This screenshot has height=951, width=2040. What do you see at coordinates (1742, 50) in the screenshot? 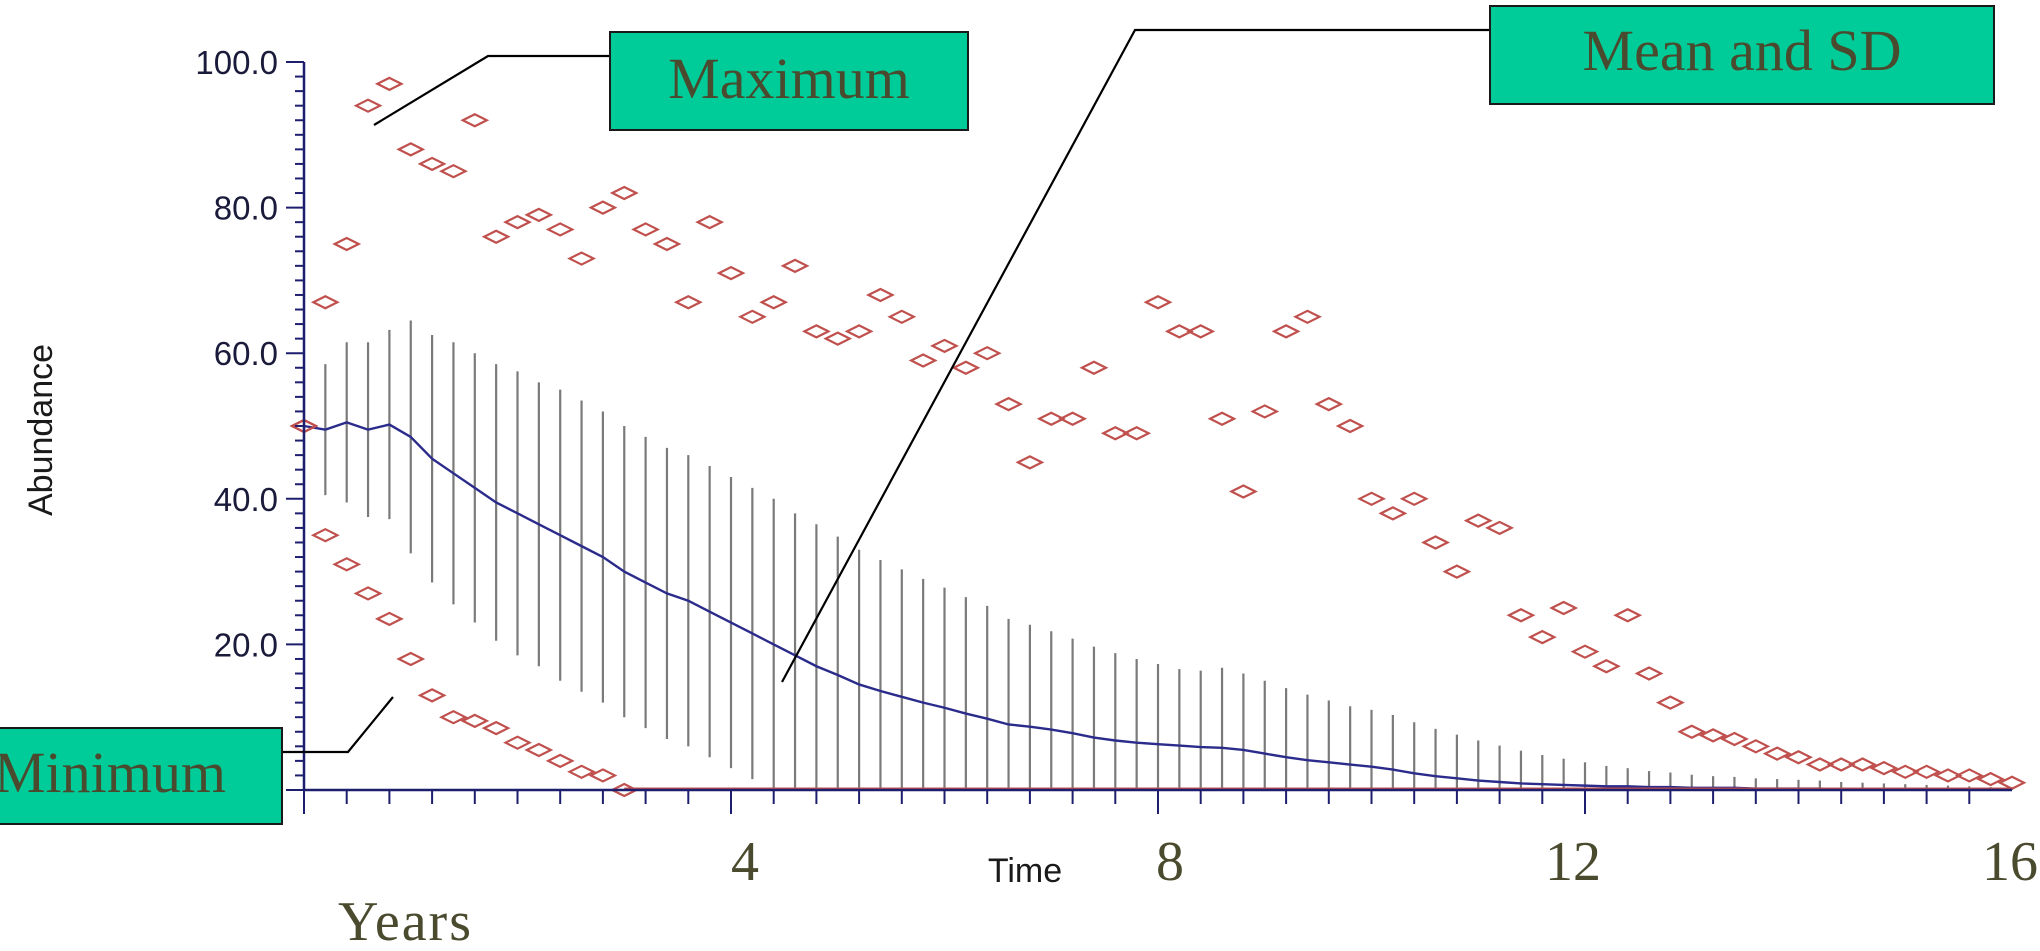
I see `mean-sd-callout-label: Mean and SD` at bounding box center [1742, 50].